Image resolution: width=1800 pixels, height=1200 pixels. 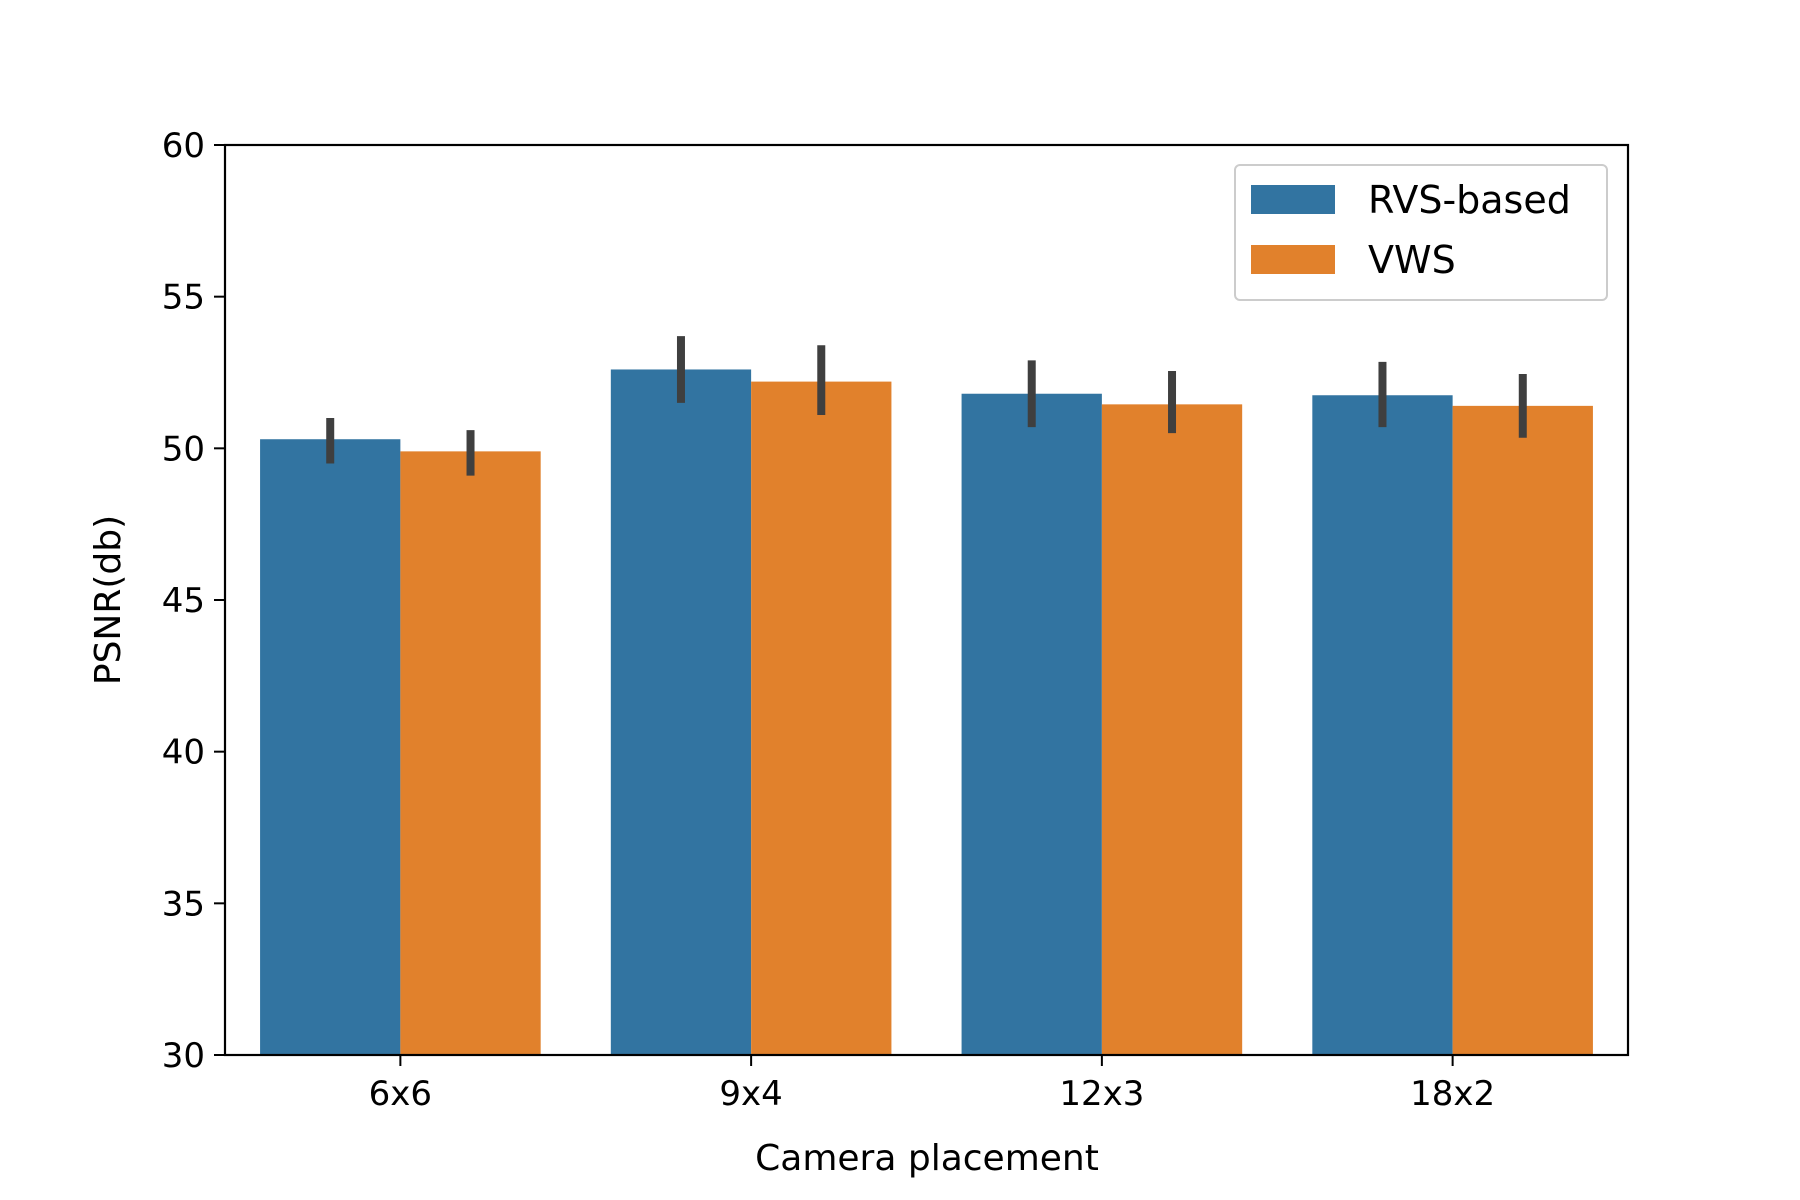 I want to click on y-tick-label: 55, so click(x=183, y=298).